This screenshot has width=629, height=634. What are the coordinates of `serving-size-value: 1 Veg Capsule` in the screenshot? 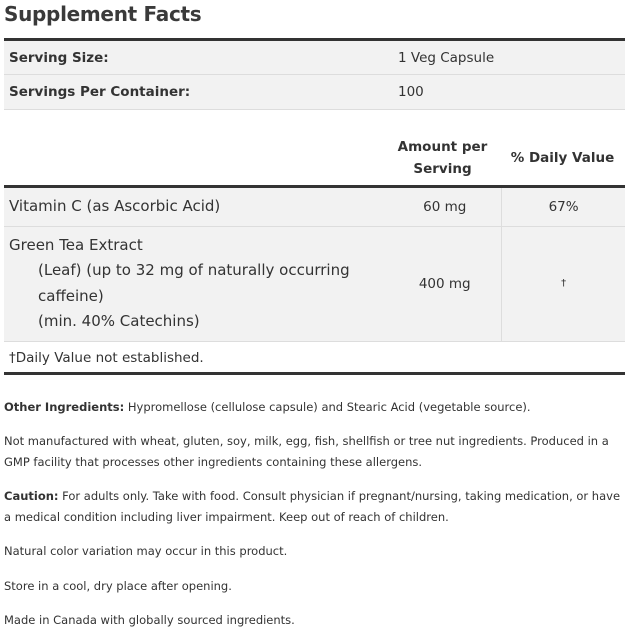 It's located at (446, 57).